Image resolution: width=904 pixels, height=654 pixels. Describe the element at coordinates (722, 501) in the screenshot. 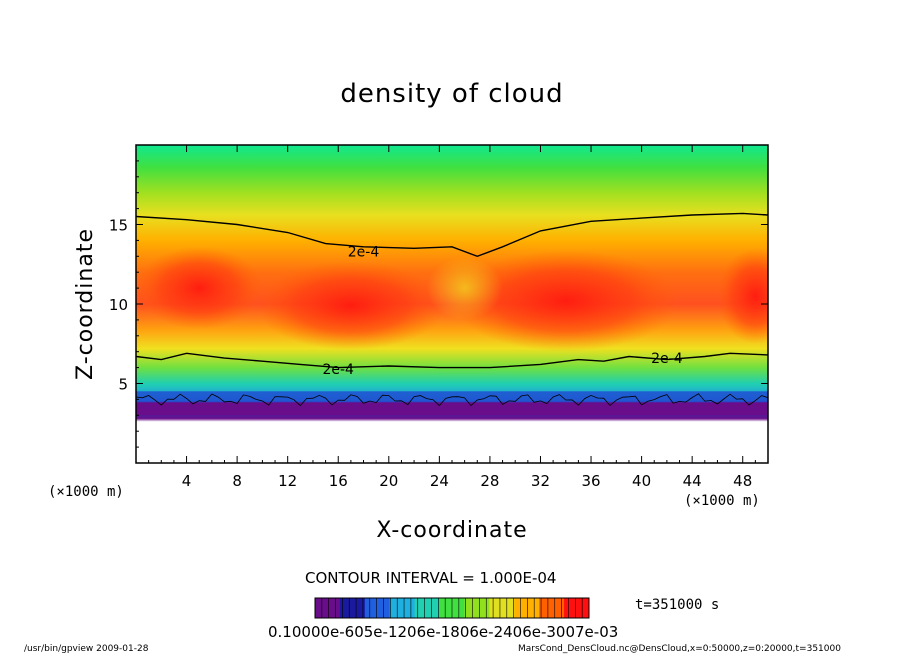

I see `x-unit-right: (×1000 m)` at that location.